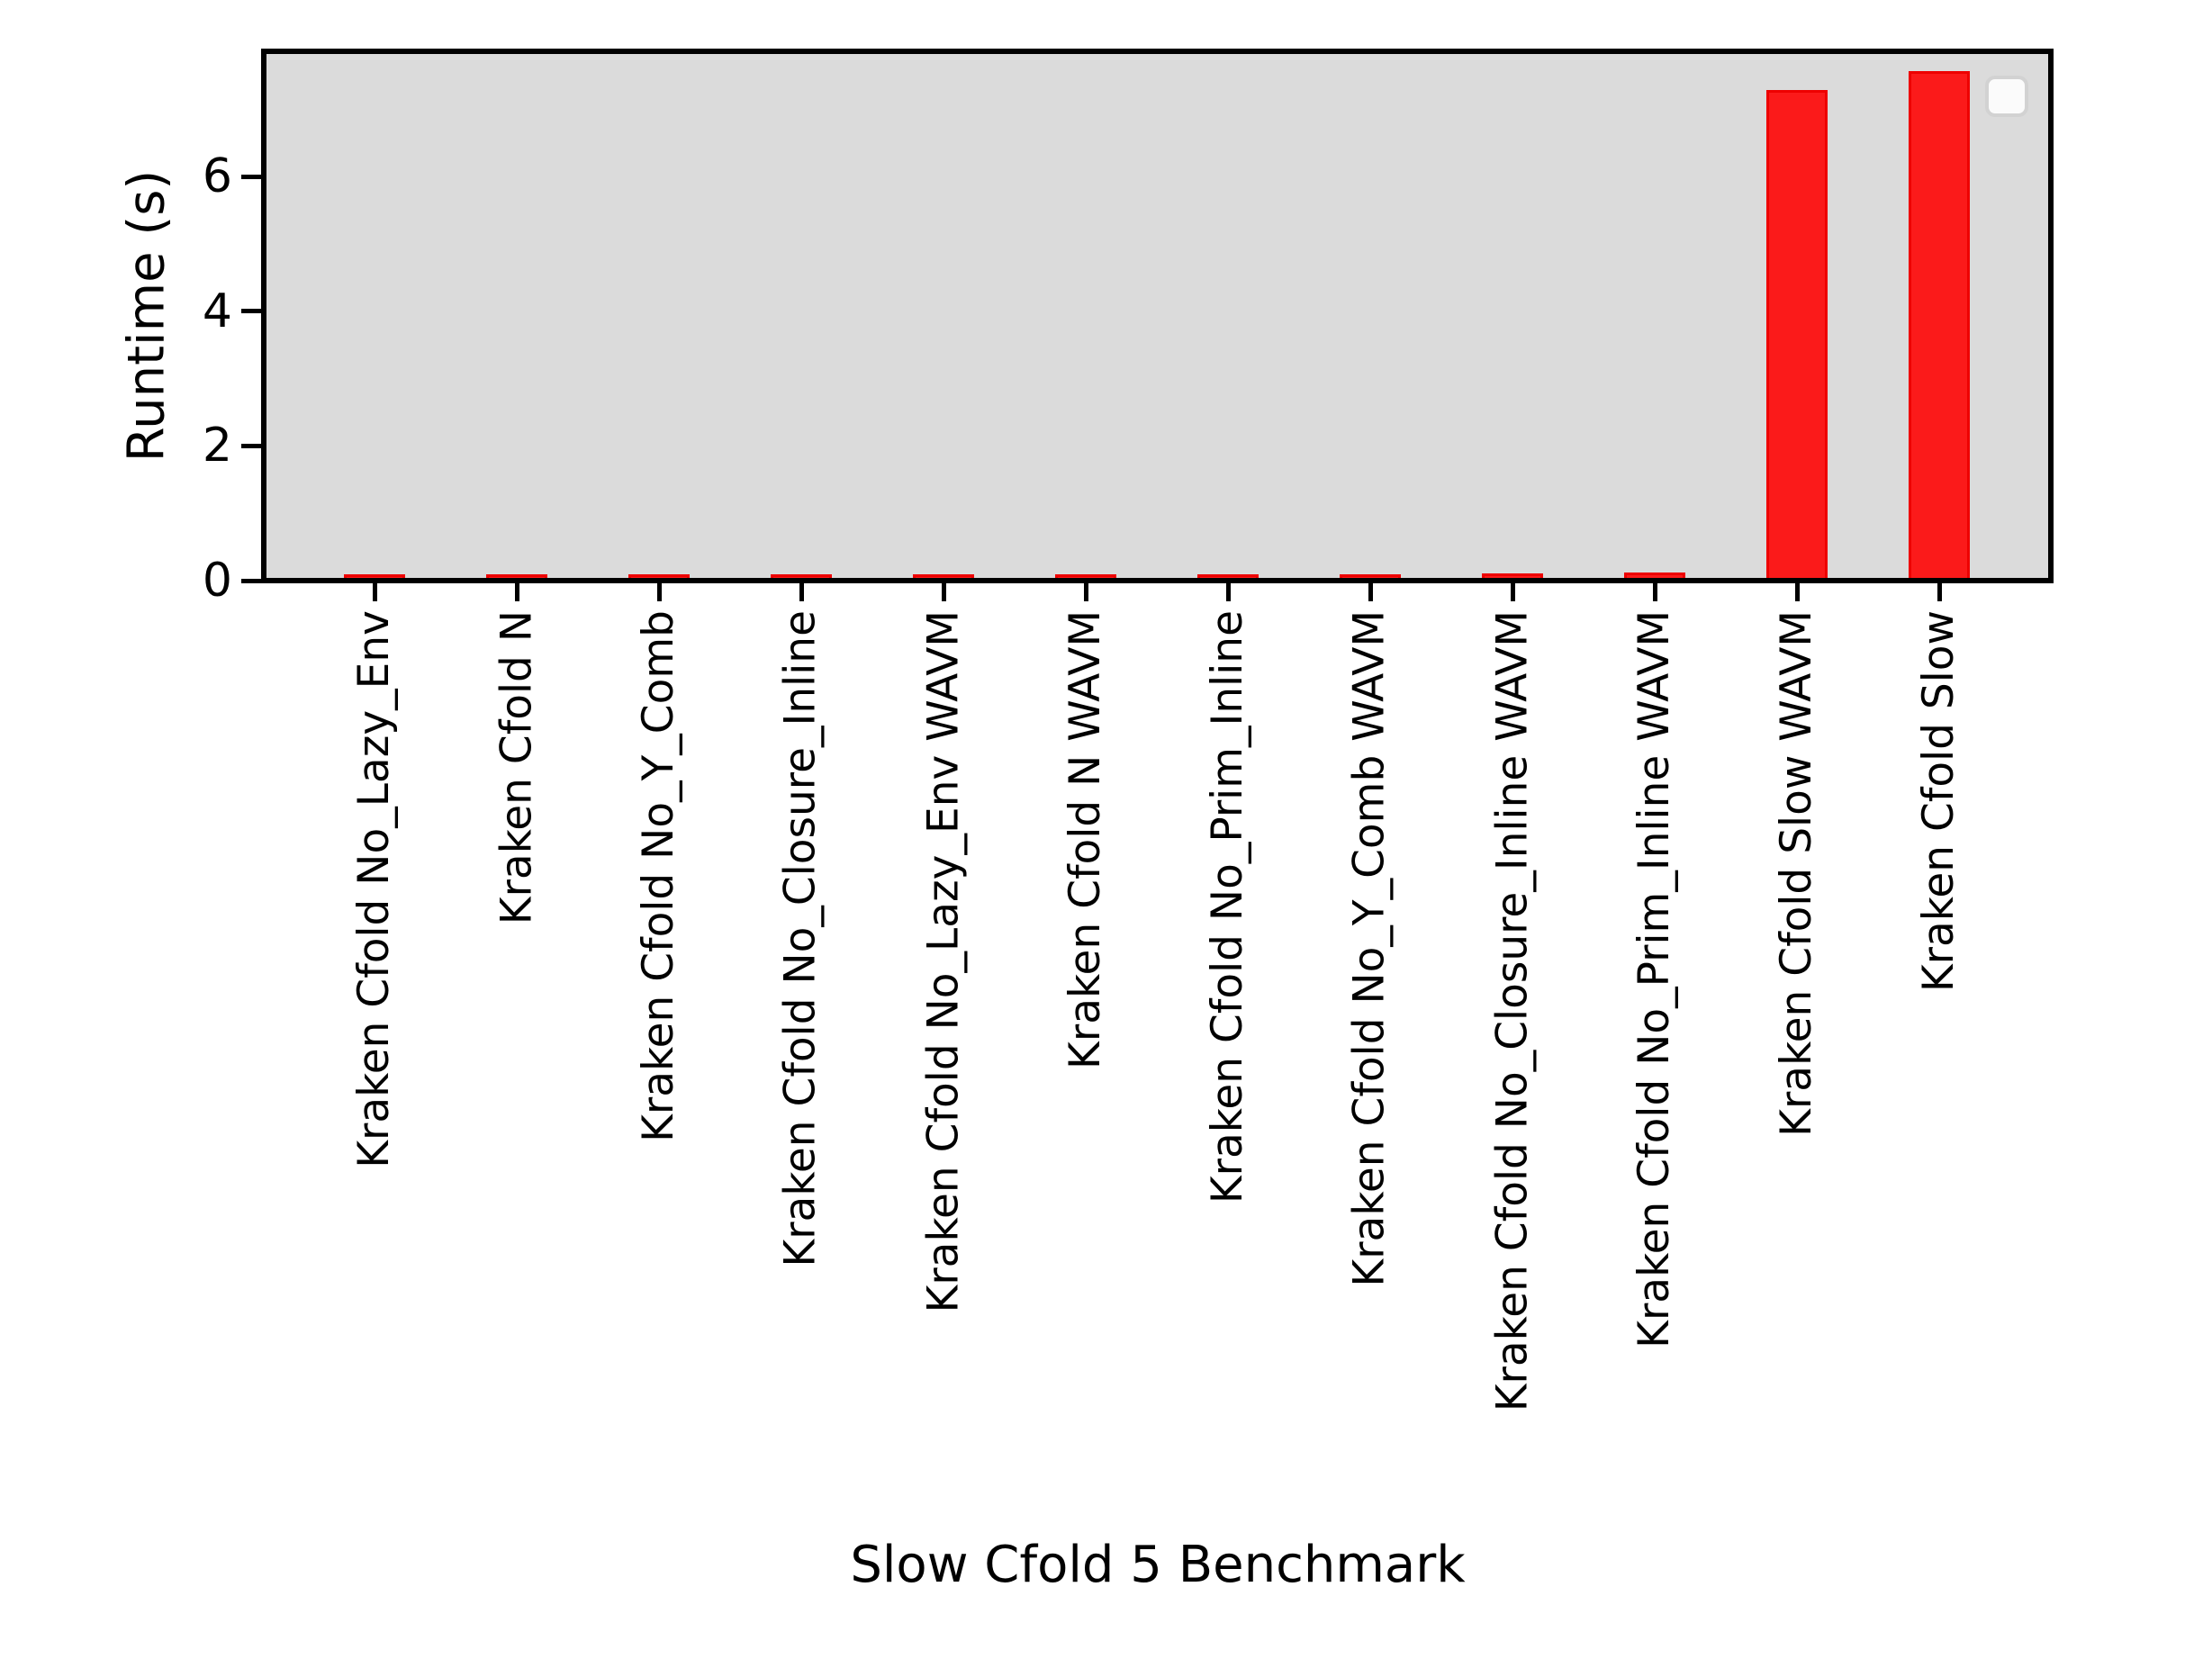  Describe the element at coordinates (1654, 979) in the screenshot. I see `x-tick-label-9: Kraken Cfold No_Prim_Inline WAVM` at that location.